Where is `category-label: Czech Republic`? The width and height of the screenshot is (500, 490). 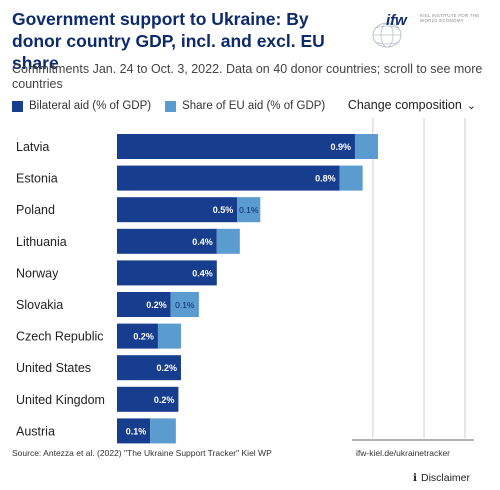
category-label: Czech Republic is located at coordinates (60, 337).